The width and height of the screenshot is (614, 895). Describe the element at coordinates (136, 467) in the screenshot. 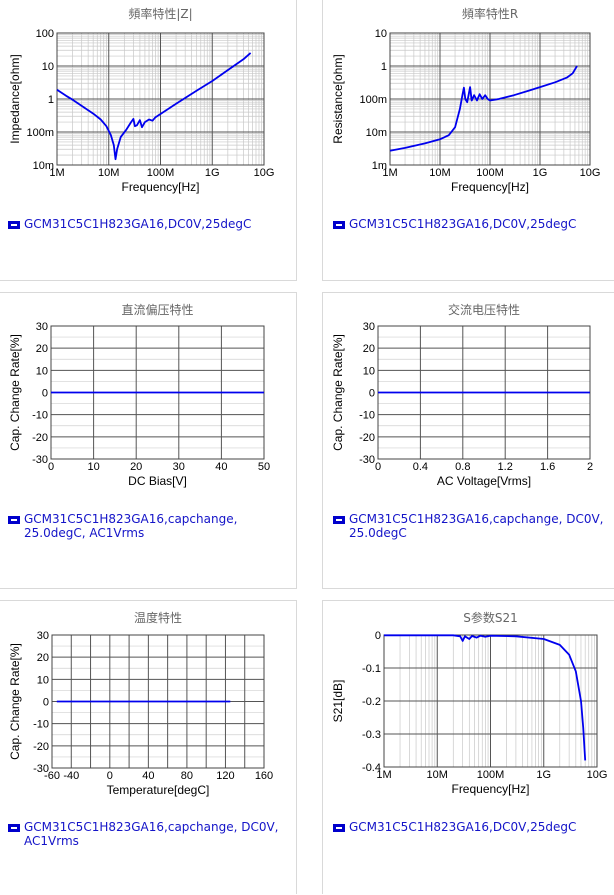

I see `x-tick-label: 20` at that location.